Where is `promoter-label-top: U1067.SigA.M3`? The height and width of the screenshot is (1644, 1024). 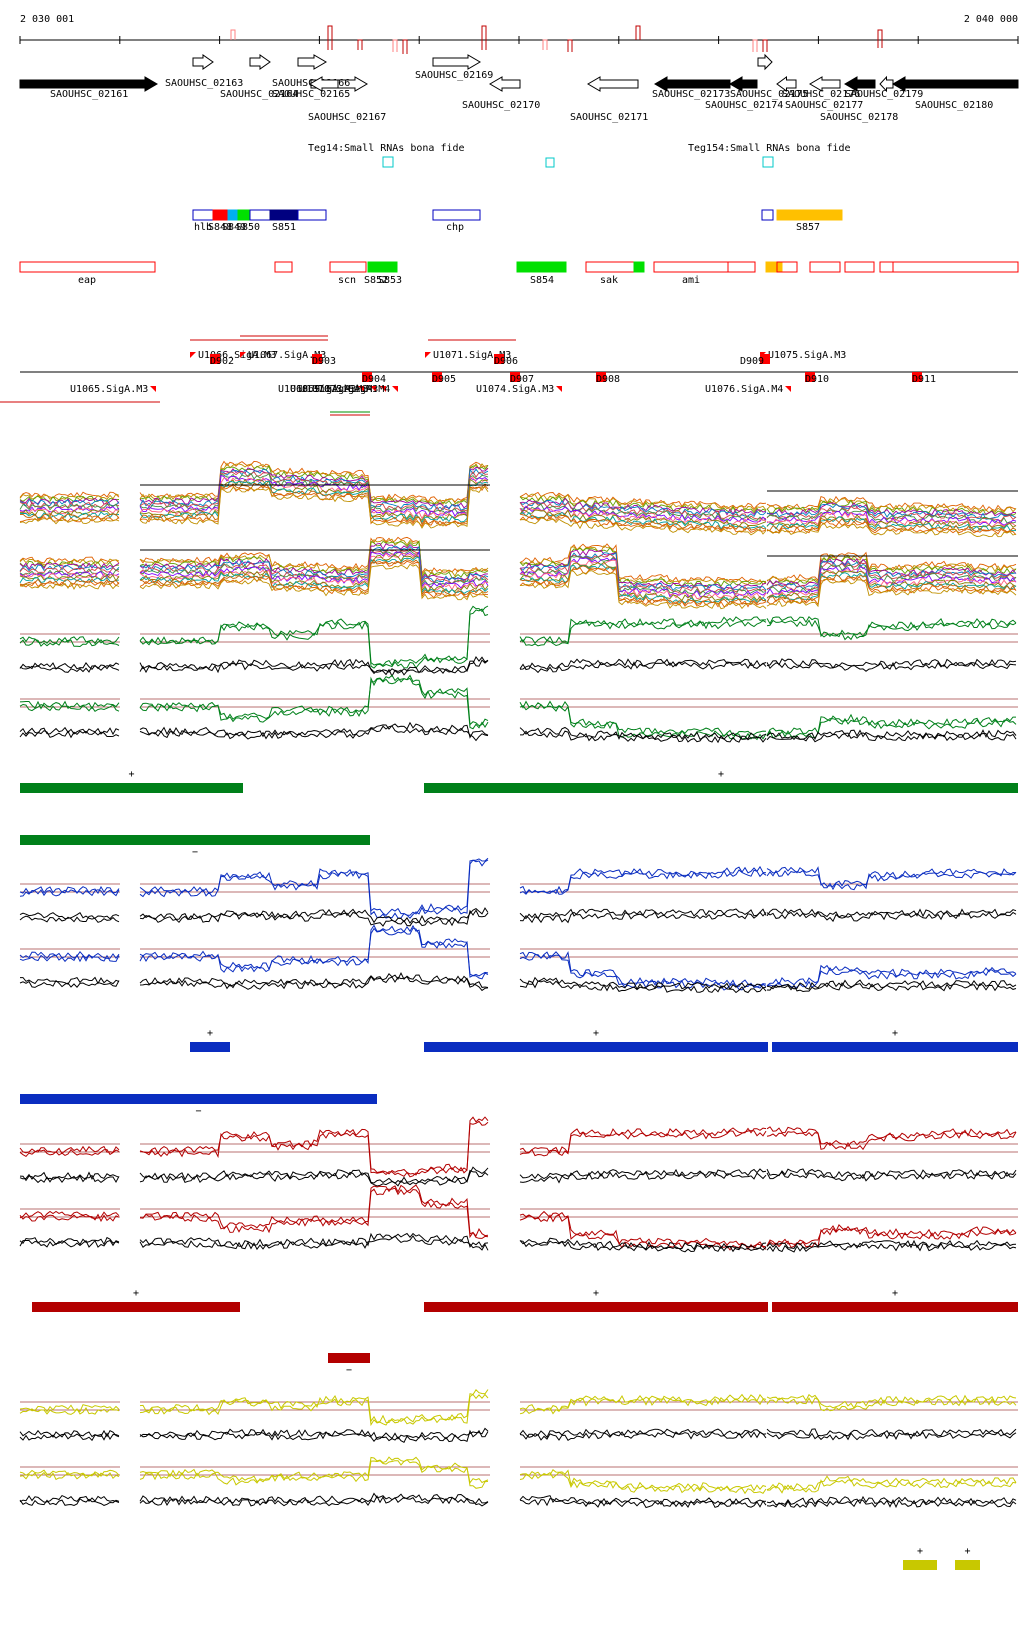
promoter-label-top: U1067.SigA.M3 is located at coordinates (287, 355).